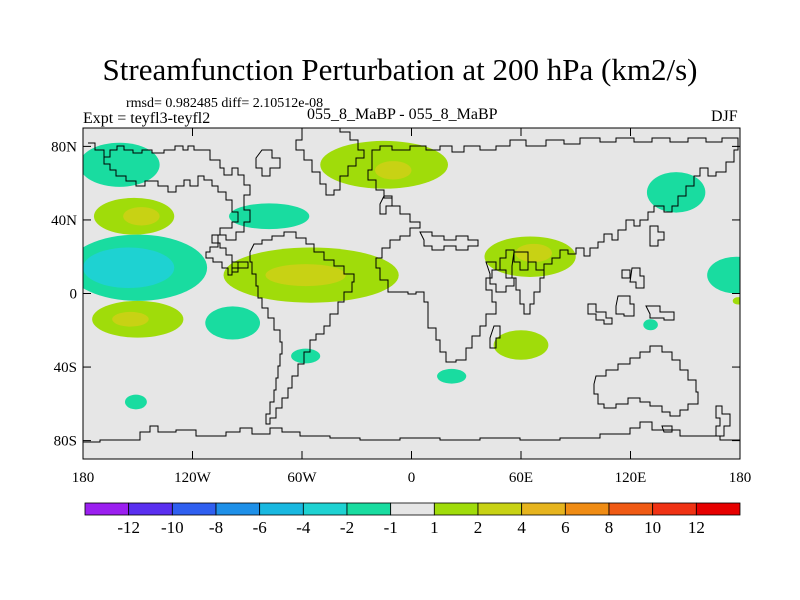  Describe the element at coordinates (723, 421) in the screenshot. I see `coast-new-zealand` at that location.